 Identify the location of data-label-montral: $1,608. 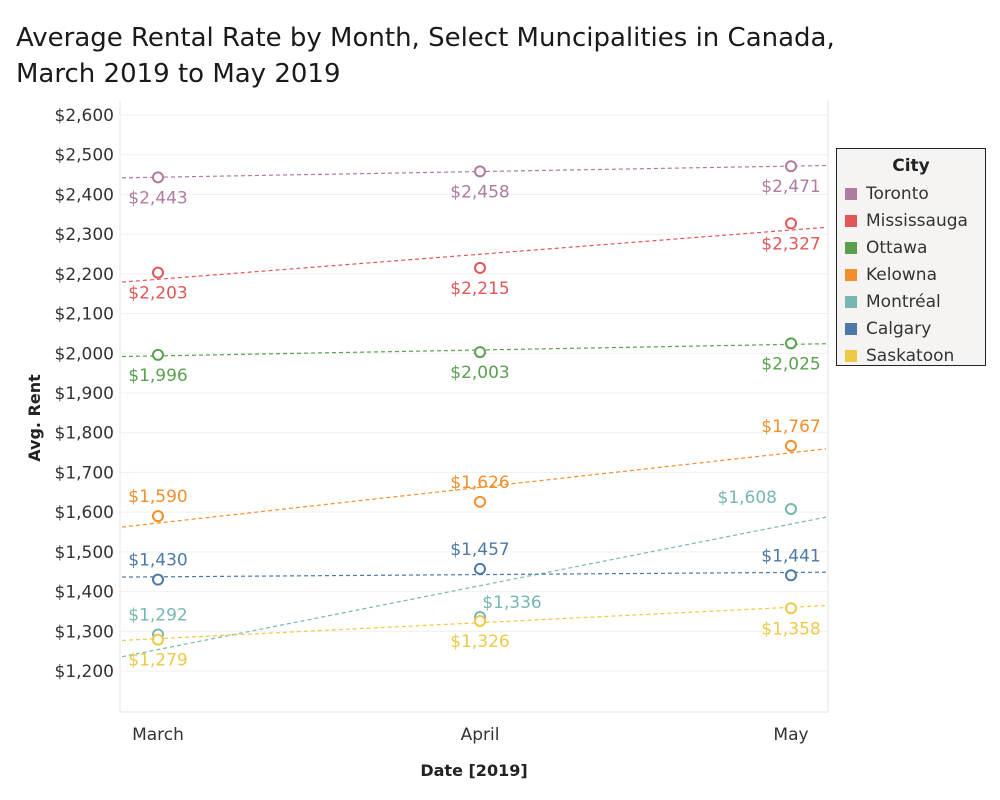
(747, 498).